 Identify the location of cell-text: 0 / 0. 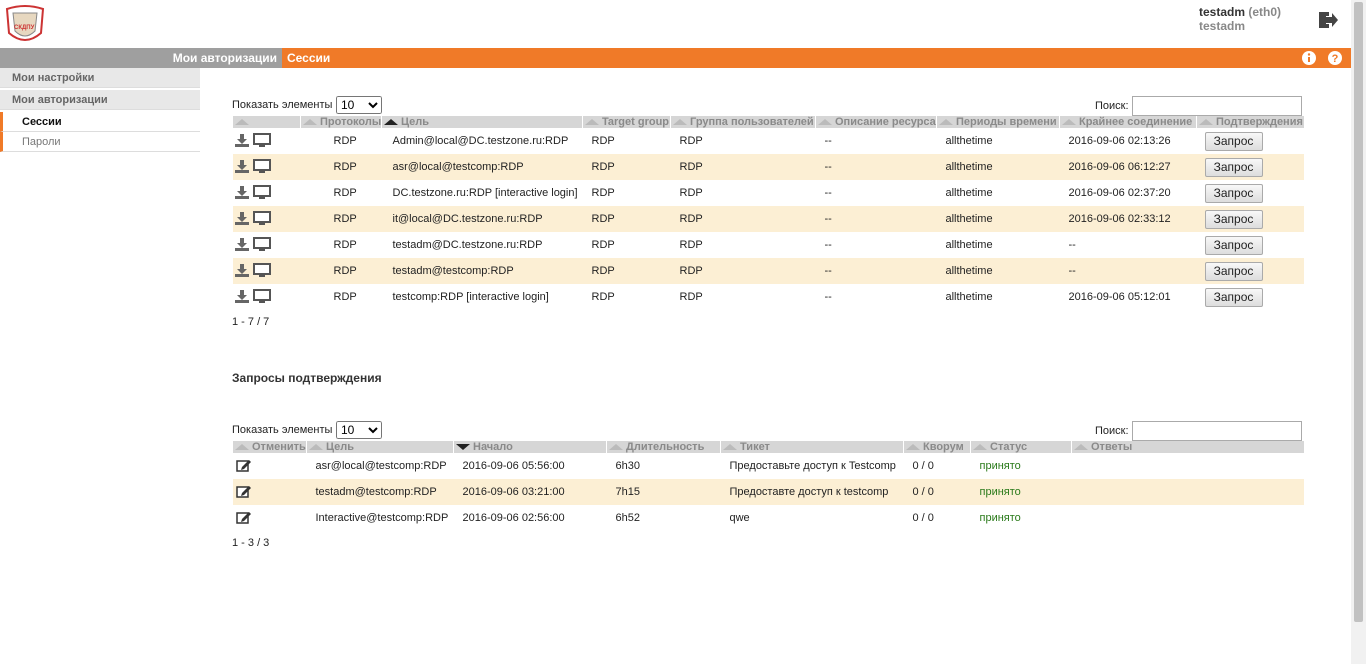
(923, 466).